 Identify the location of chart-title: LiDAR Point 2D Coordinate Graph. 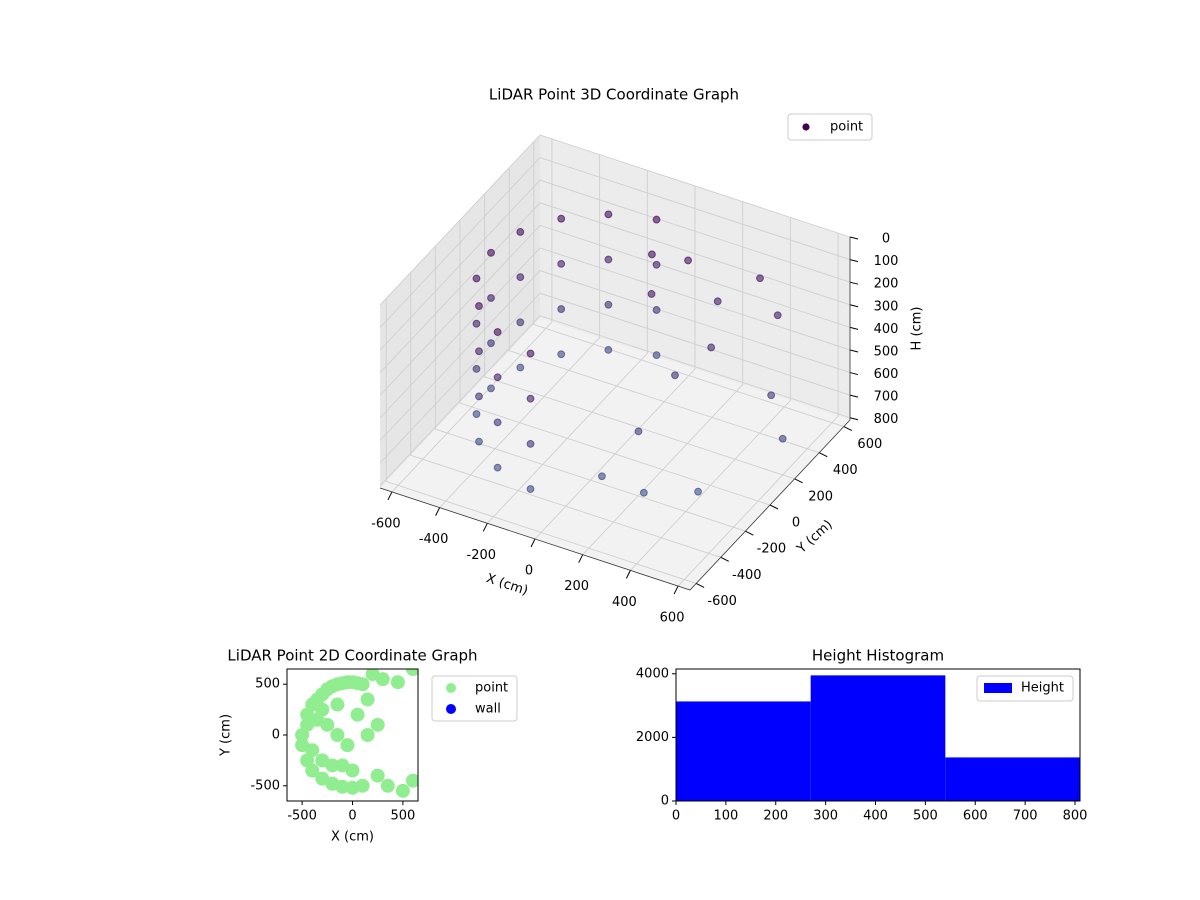
(352, 656).